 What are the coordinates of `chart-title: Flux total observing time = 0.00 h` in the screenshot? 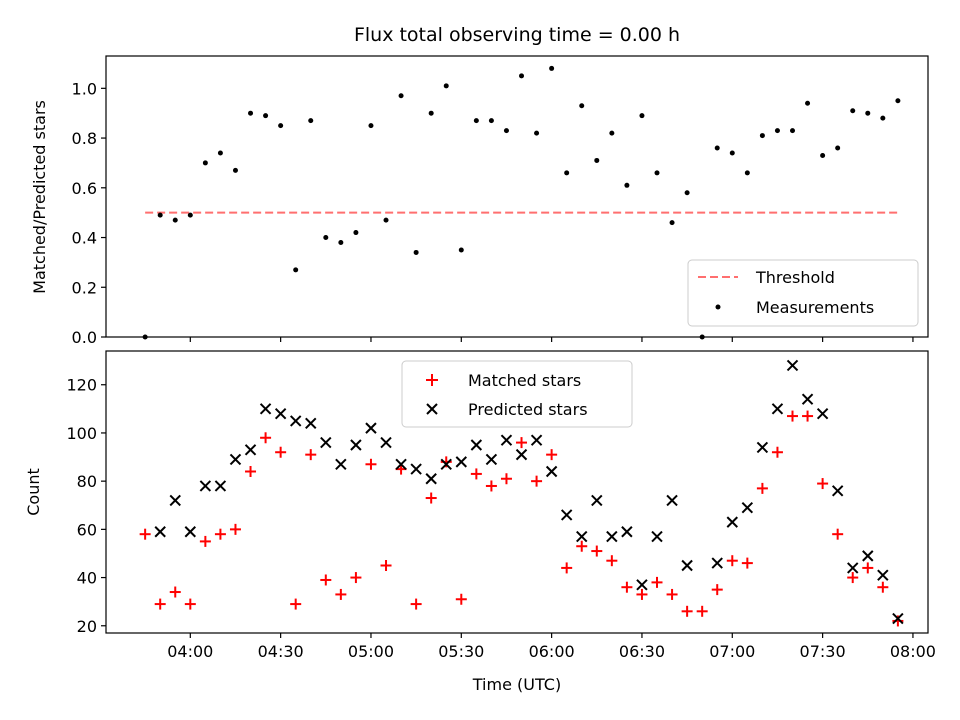 It's located at (517, 35).